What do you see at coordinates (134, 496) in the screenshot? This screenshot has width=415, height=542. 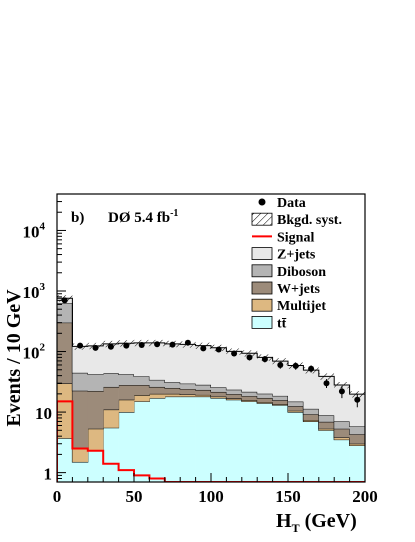 I see `x-tick-label: 50` at bounding box center [134, 496].